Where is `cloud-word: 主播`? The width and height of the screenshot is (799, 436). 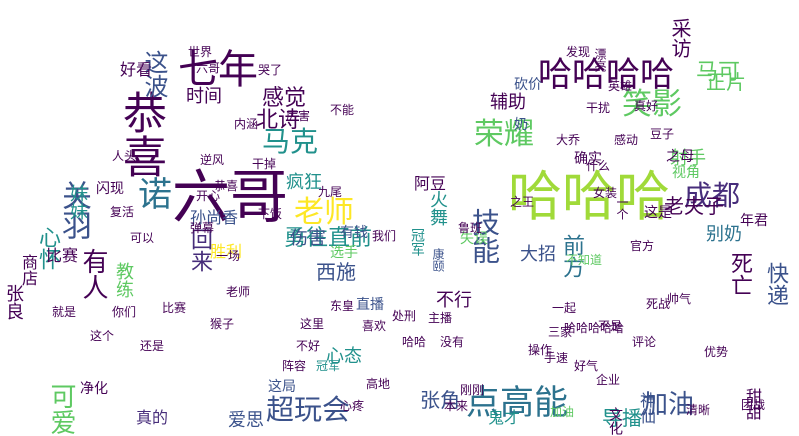 cloud-word: 主播 is located at coordinates (440, 318).